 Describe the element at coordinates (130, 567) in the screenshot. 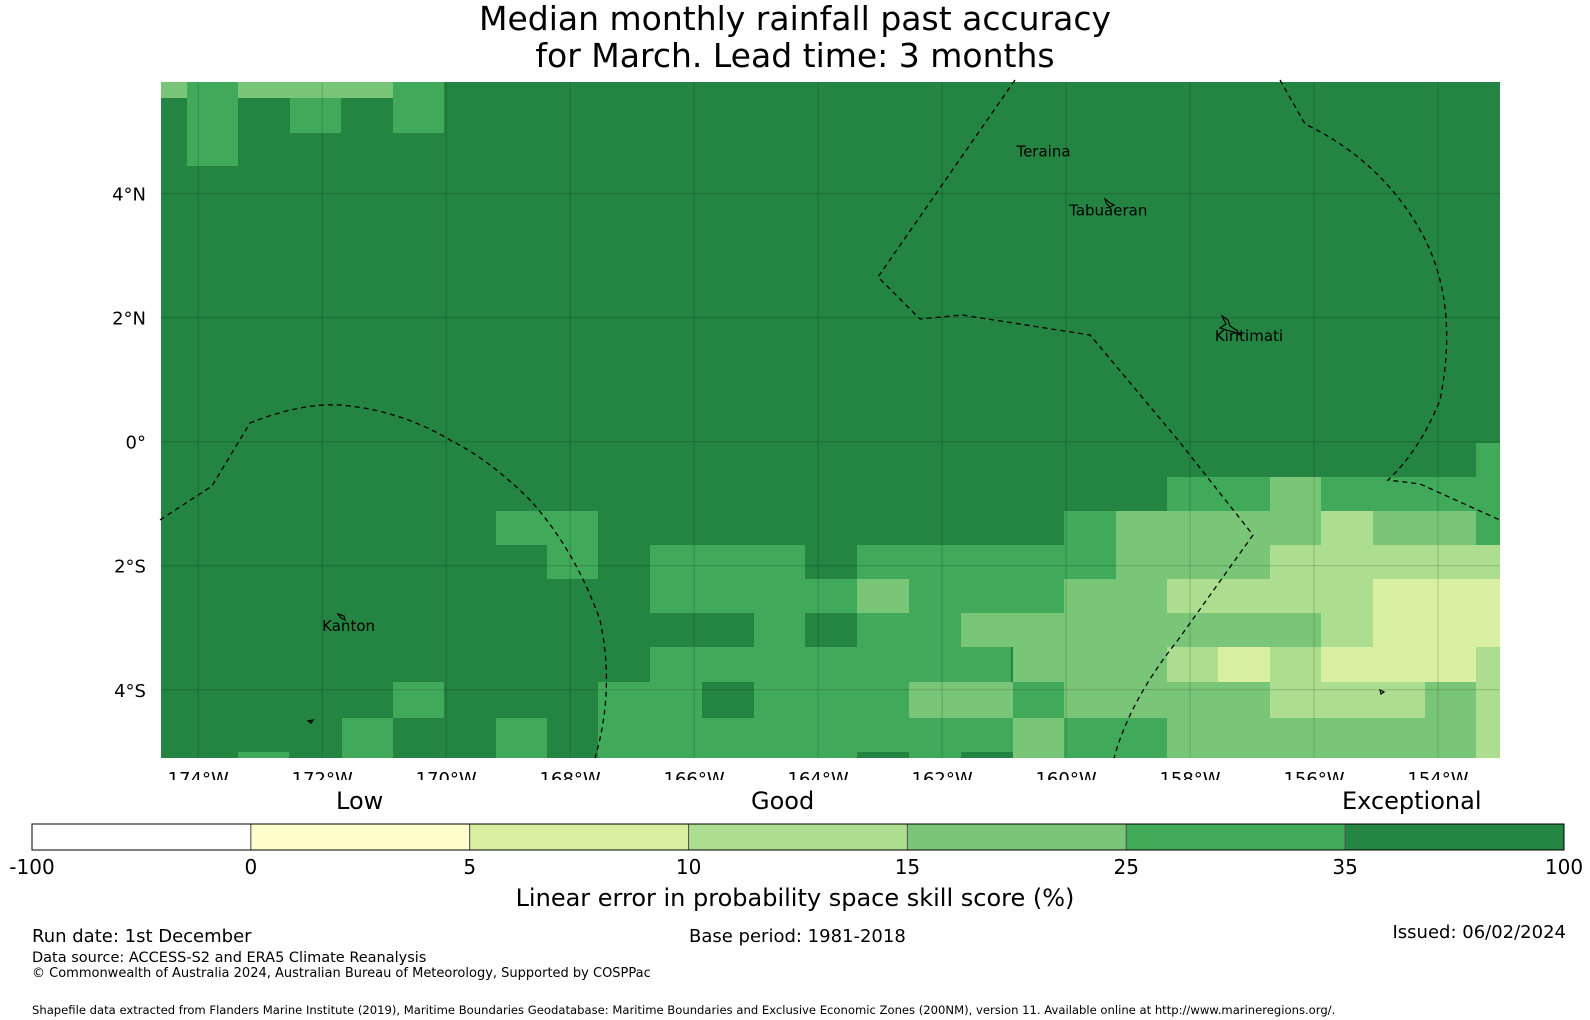

I see `lat-tick-label: 2°S` at that location.